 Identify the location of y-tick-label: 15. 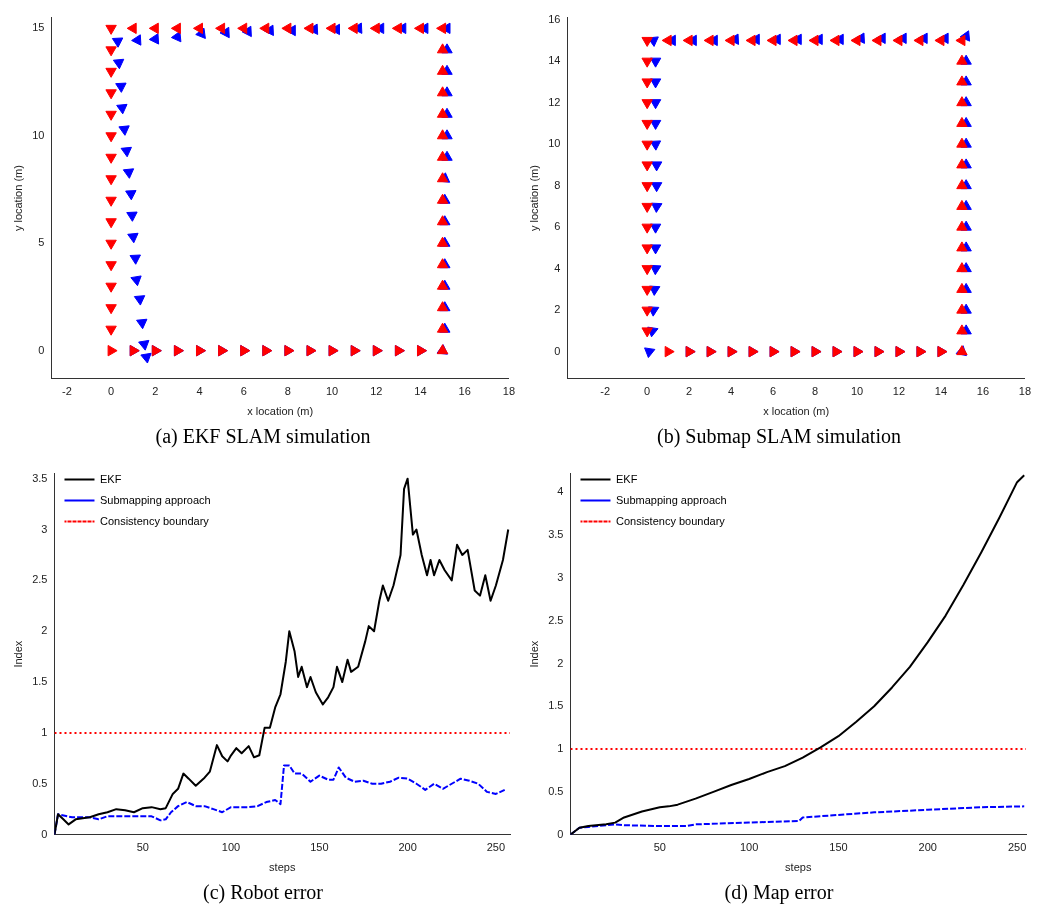
(38, 27).